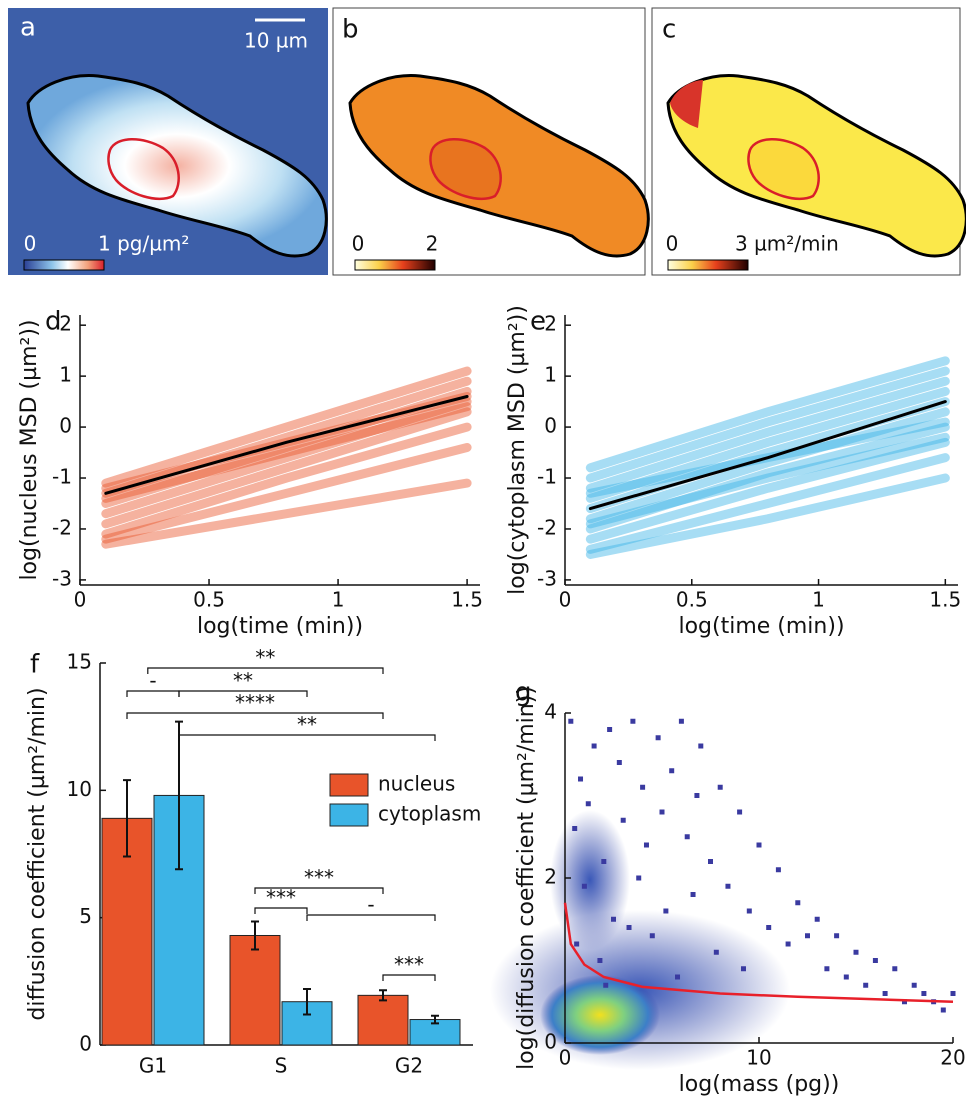 The height and width of the screenshot is (1101, 966). Describe the element at coordinates (79, 662) in the screenshot. I see `y-tick-label: 15` at that location.